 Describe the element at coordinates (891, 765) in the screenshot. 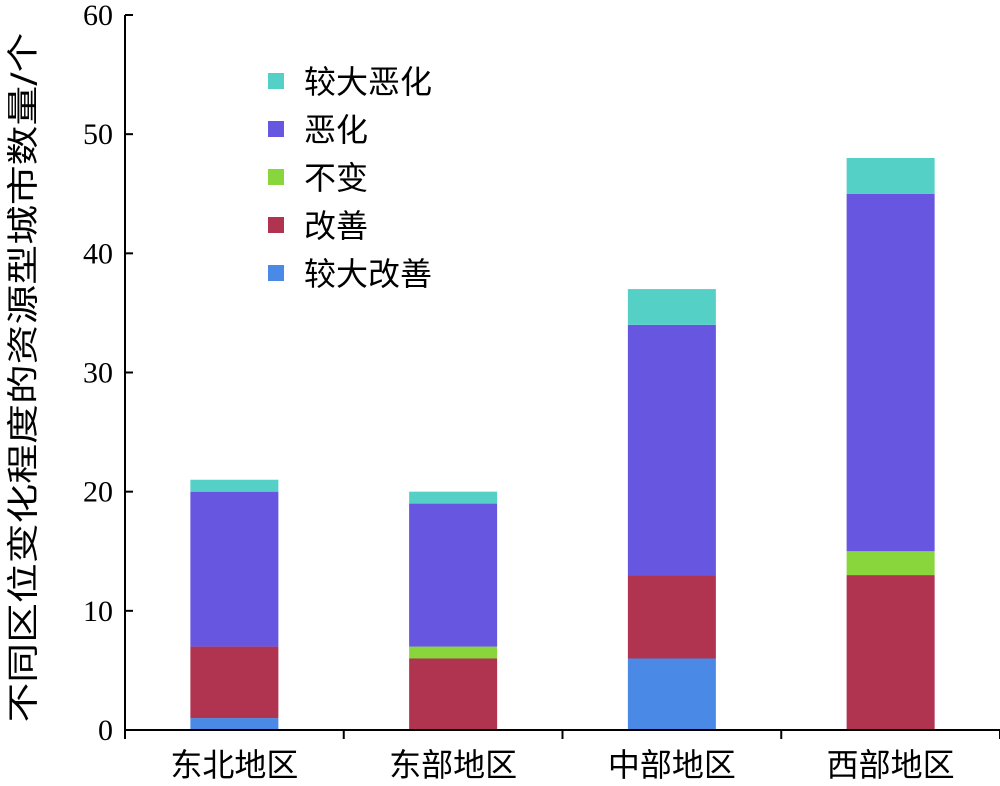

I see `x-category-label: 西部地区` at that location.